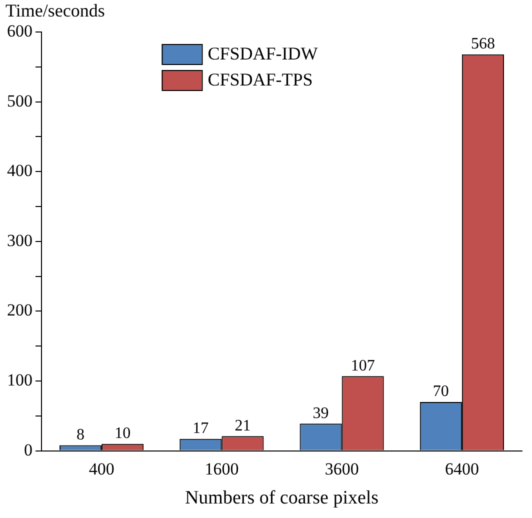 This screenshot has width=532, height=518. I want to click on data-label: 70, so click(440, 391).